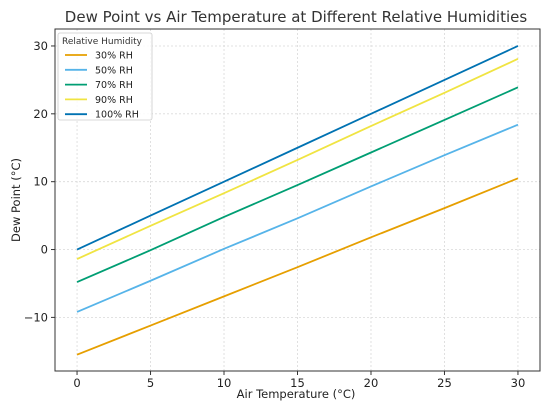 This screenshot has width=550, height=412. What do you see at coordinates (114, 70) in the screenshot?
I see `legend-label: 50% RH` at bounding box center [114, 70].